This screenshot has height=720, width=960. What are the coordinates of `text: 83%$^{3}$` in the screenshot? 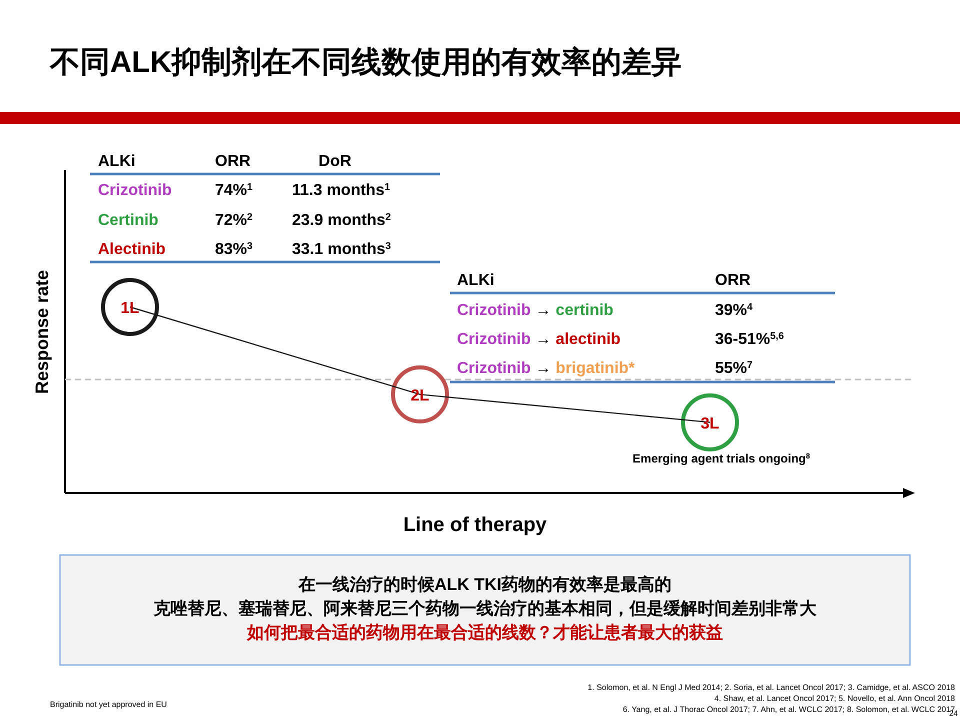 It's located at (234, 249).